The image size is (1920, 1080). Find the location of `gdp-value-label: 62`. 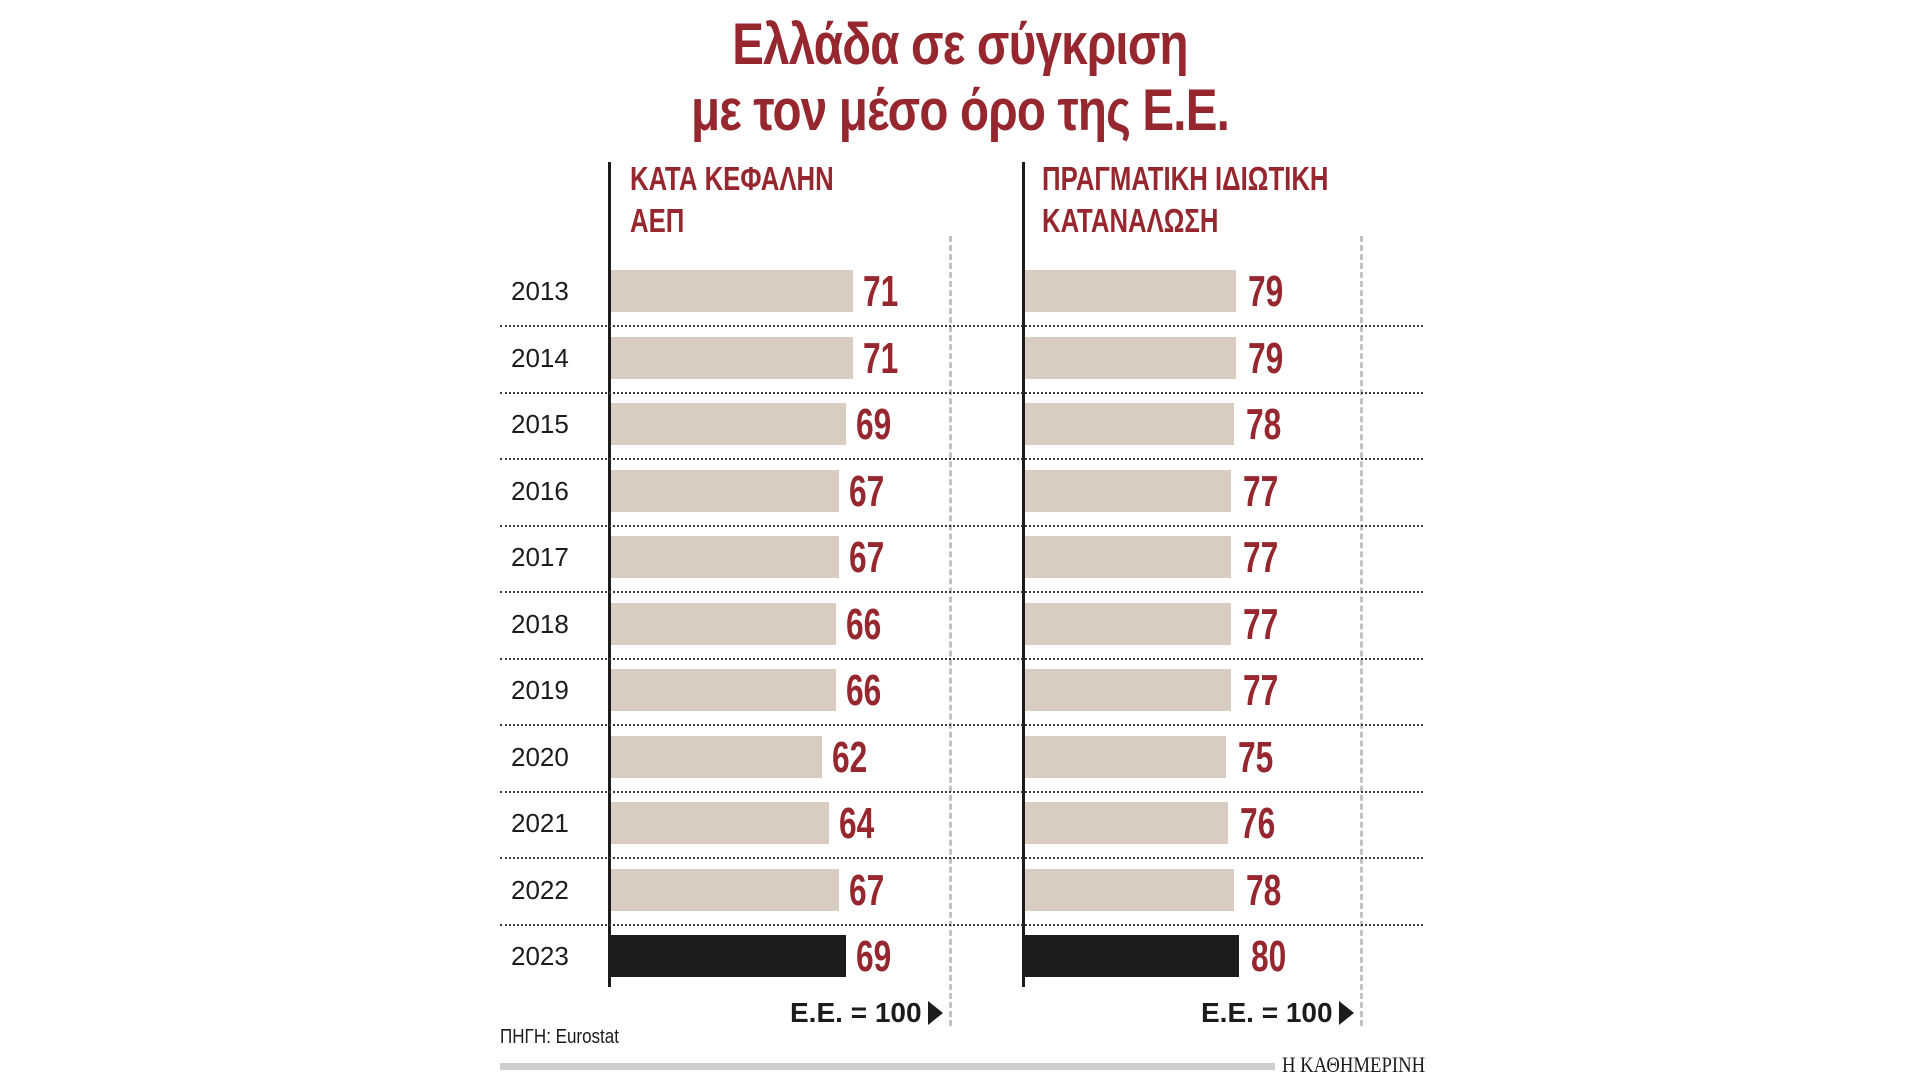

gdp-value-label: 62 is located at coordinates (850, 757).